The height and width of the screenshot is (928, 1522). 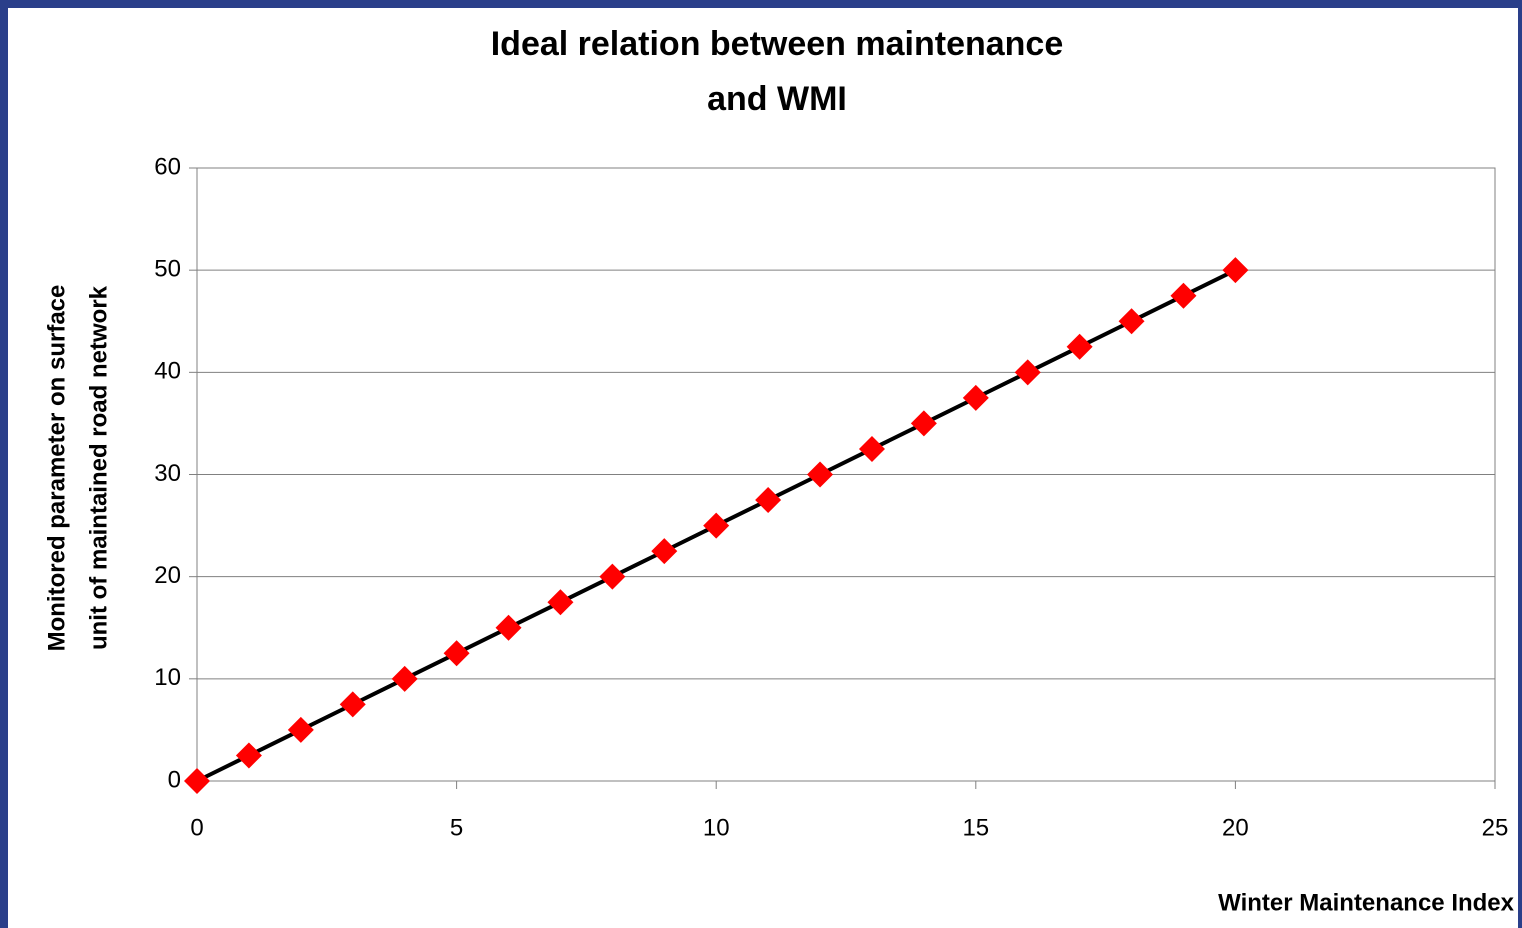 I want to click on y-tick-label: 30, so click(x=167, y=473).